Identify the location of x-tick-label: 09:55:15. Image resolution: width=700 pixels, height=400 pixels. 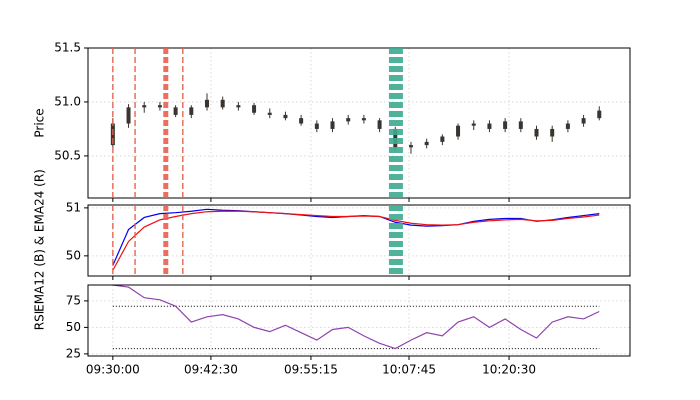
(311, 370).